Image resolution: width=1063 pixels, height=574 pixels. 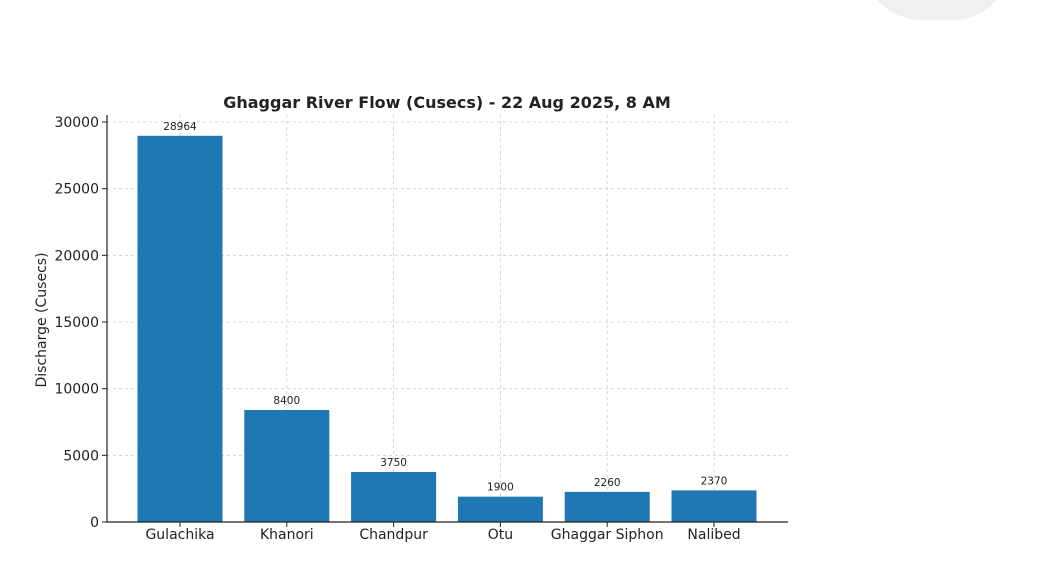 I want to click on x-tick-label: Otu, so click(x=500, y=535).